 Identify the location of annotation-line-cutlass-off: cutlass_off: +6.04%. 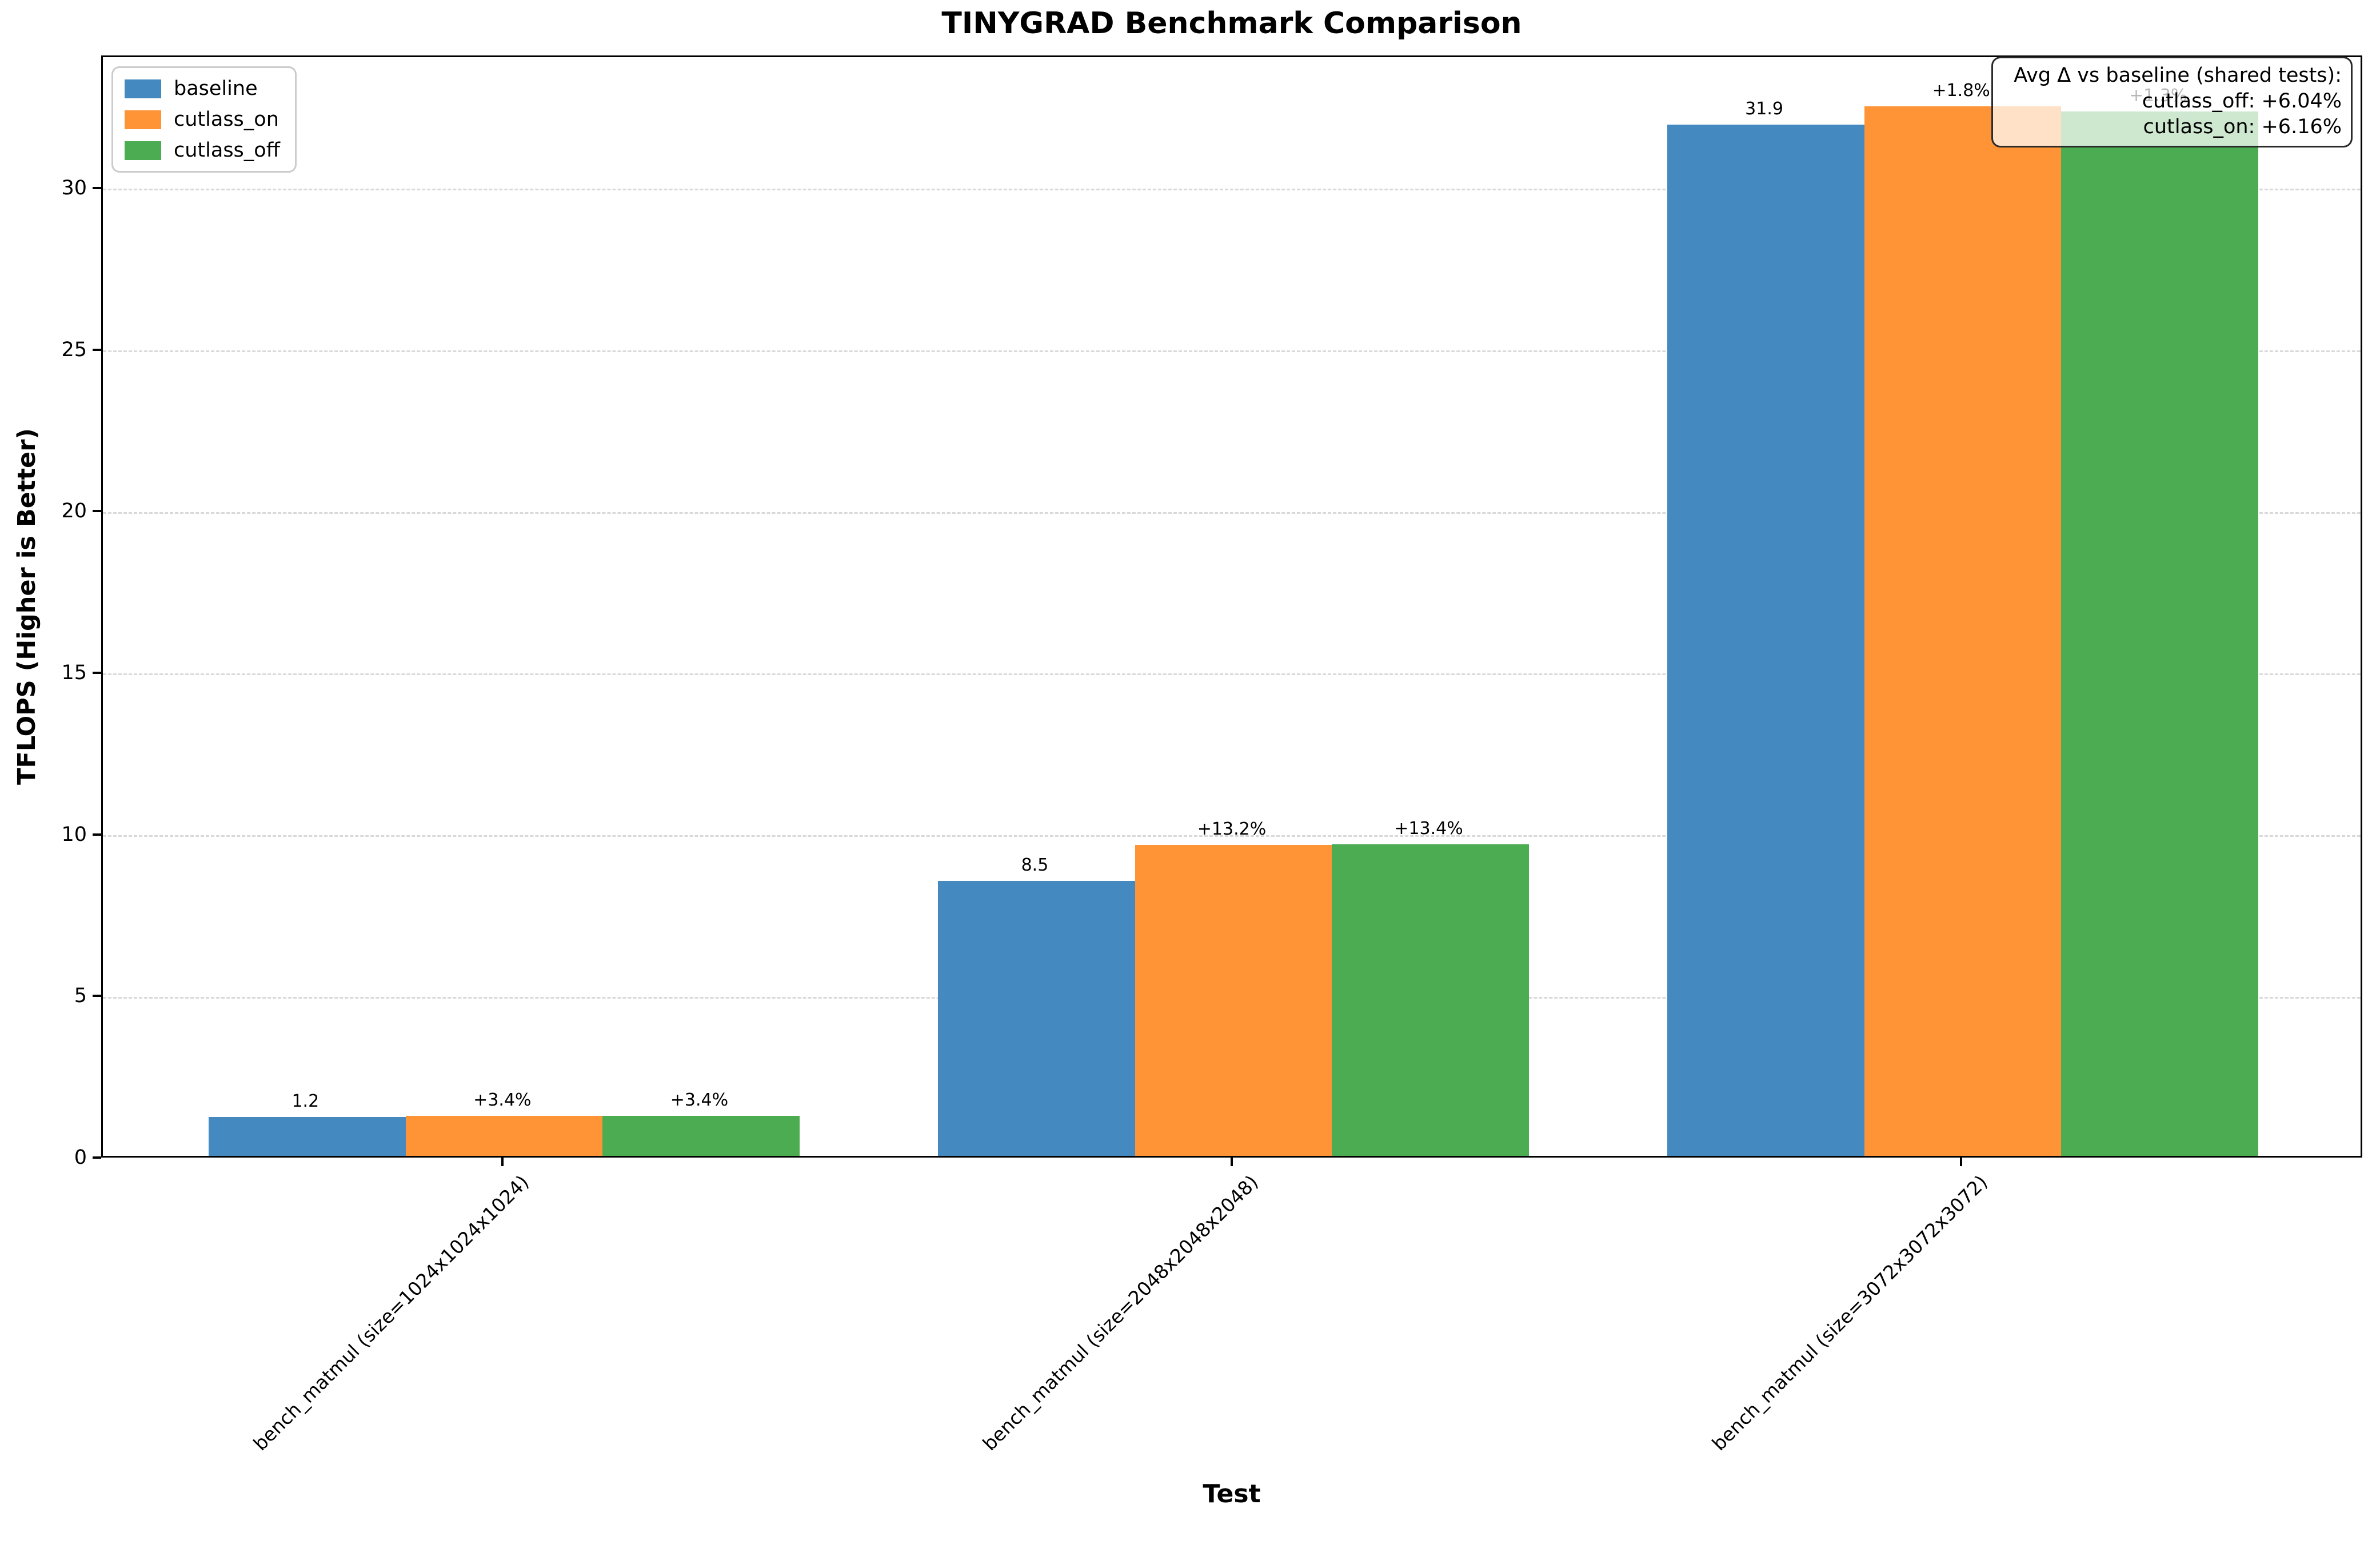
(2242, 101).